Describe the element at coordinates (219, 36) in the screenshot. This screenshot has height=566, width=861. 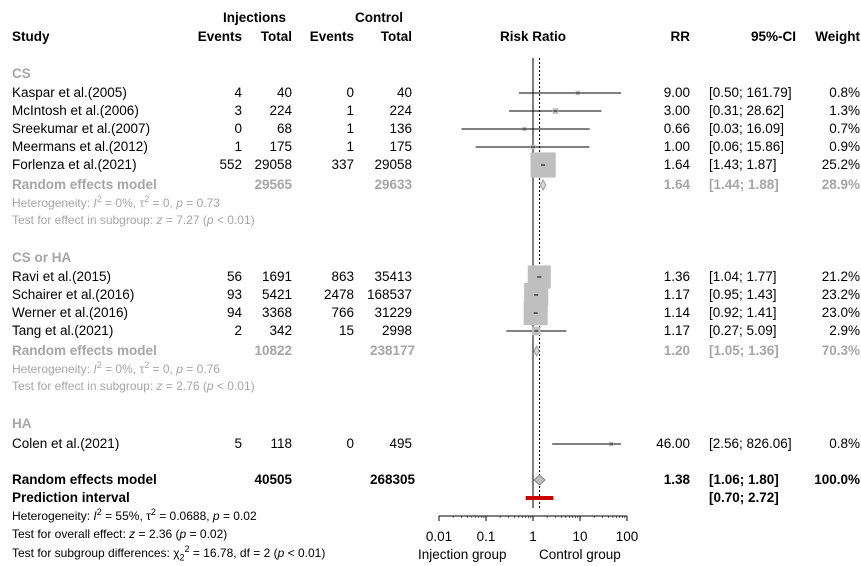
I see `header-events-injections: Events` at that location.